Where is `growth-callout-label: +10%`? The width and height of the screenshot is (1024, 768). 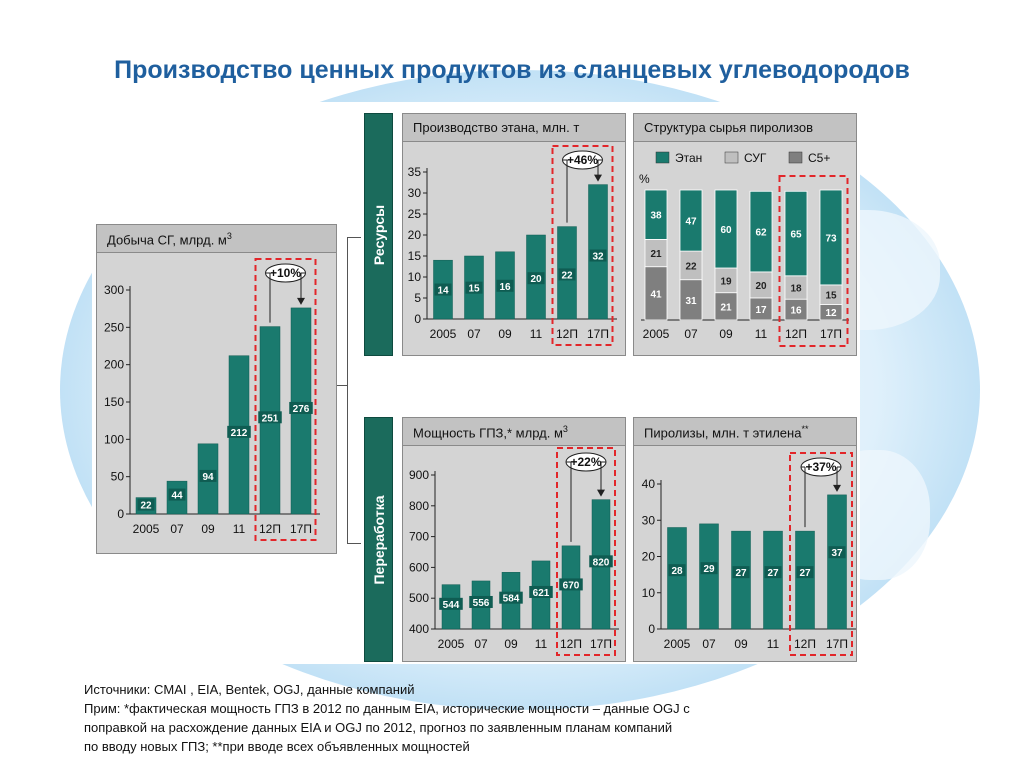 growth-callout-label: +10% is located at coordinates (285, 273).